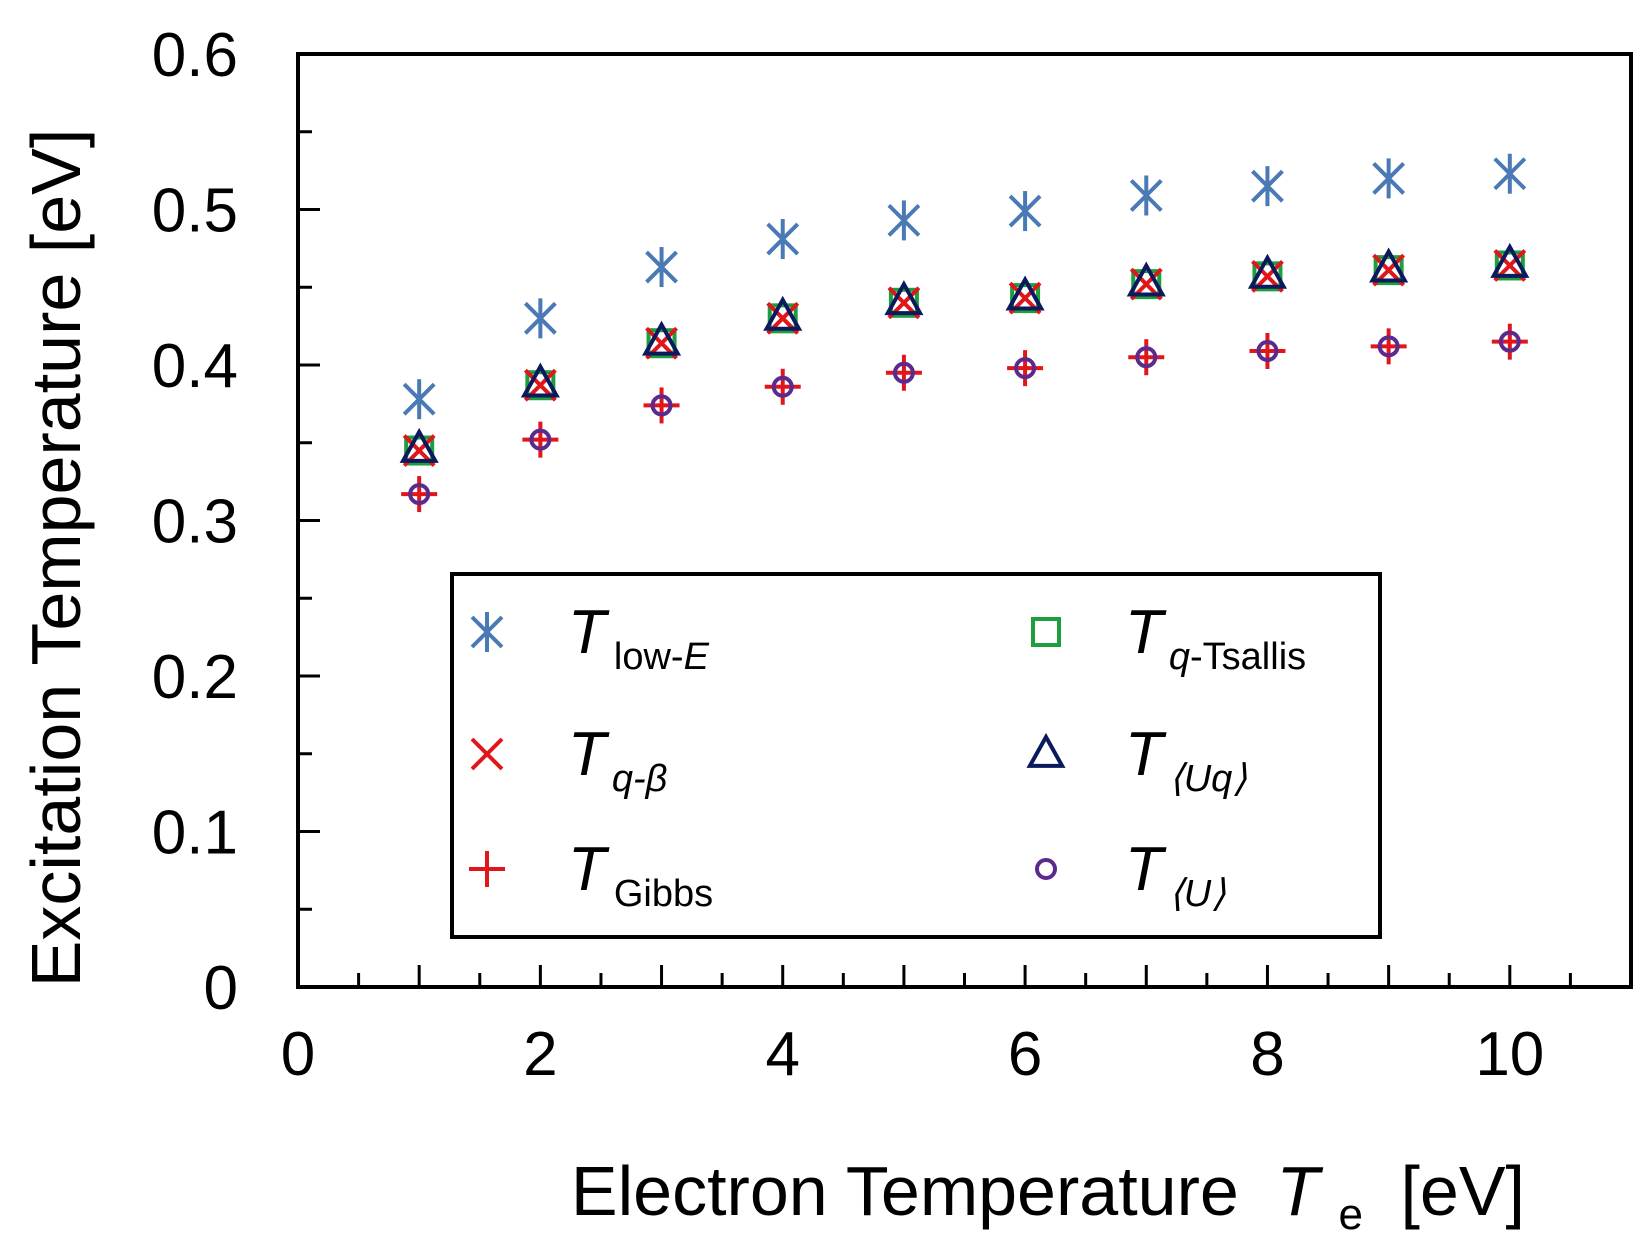 The image size is (1647, 1253). What do you see at coordinates (1351, 1214) in the screenshot?
I see `x-axis-title-subscript: e` at bounding box center [1351, 1214].